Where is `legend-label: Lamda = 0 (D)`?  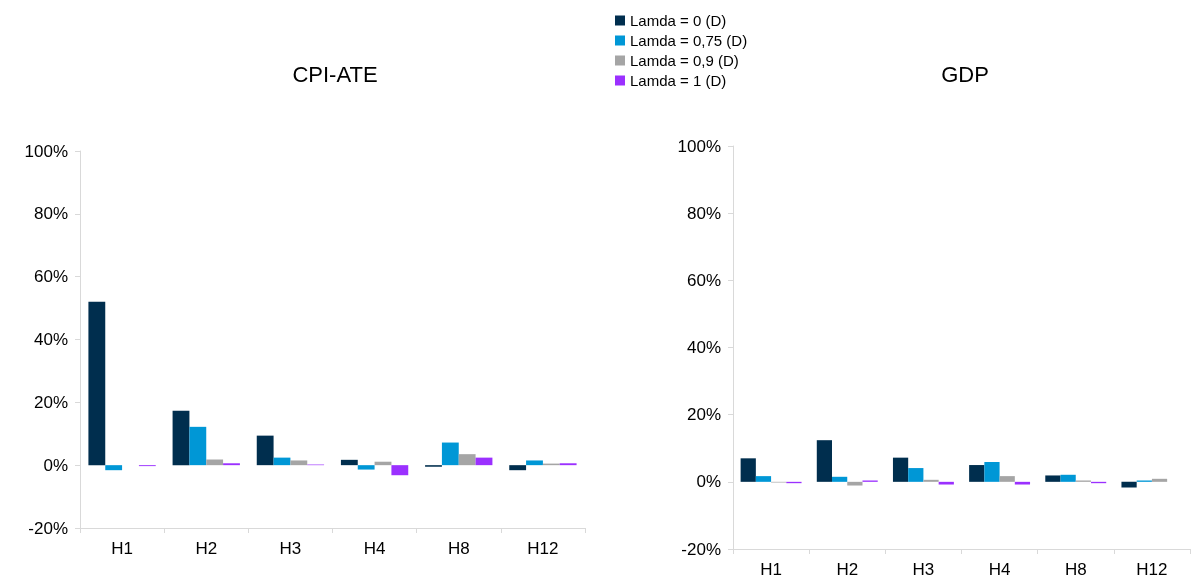 legend-label: Lamda = 0 (D) is located at coordinates (678, 20).